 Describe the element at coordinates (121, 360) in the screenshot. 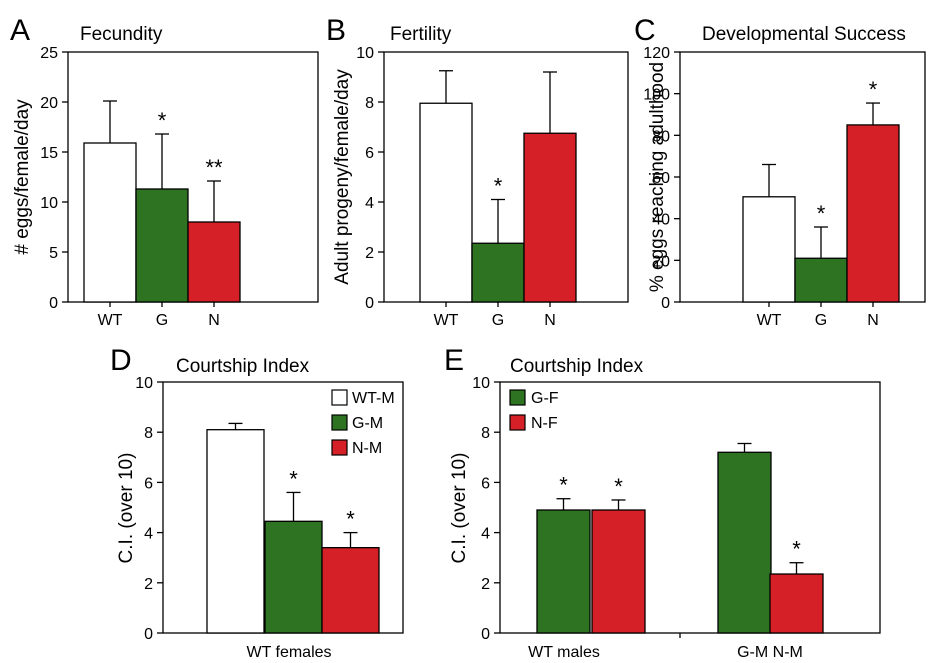

I see `panel-letter: D` at that location.